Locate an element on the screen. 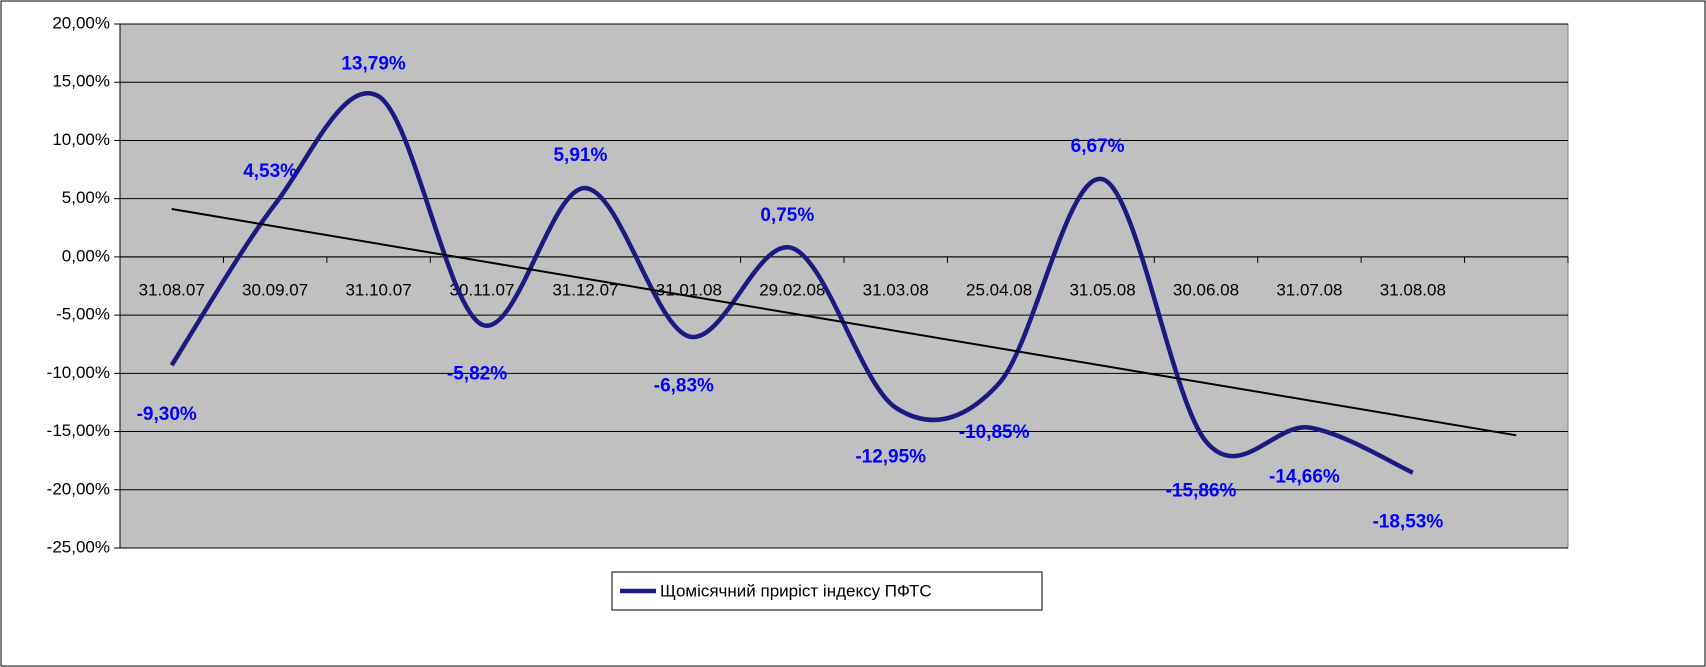 This screenshot has height=667, width=1706. data-label: 5,91% is located at coordinates (580, 155).